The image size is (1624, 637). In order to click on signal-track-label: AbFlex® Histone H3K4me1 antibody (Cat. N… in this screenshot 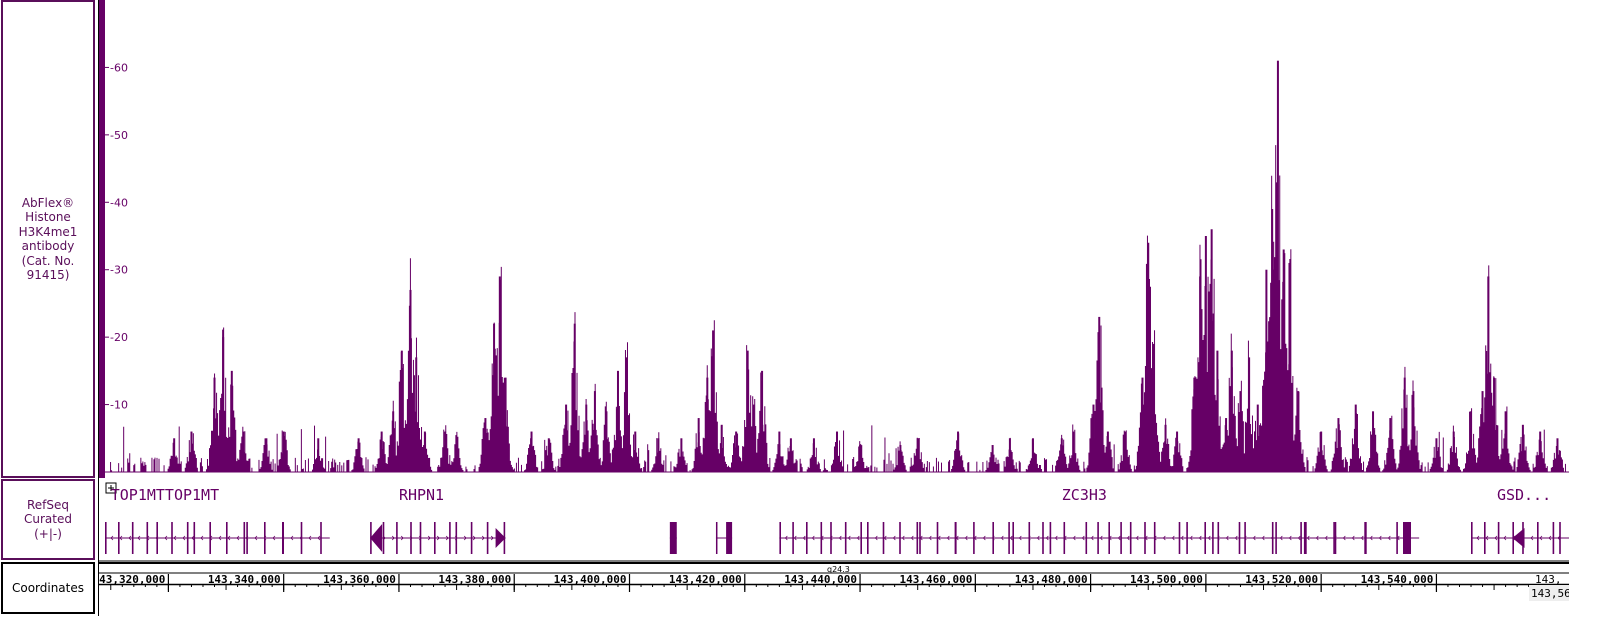, I will do `click(48, 239)`.